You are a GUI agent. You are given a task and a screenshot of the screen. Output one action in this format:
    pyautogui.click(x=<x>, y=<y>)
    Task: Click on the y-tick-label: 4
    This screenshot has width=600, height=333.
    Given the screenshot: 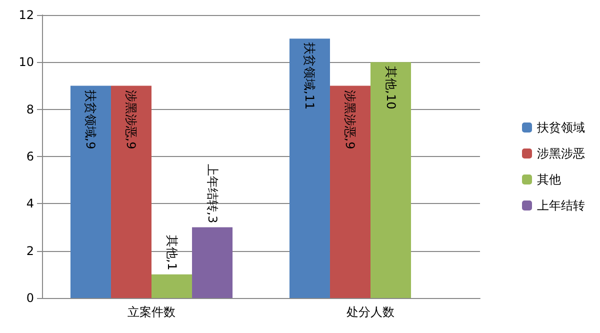 What is the action you would take?
    pyautogui.click(x=30, y=203)
    